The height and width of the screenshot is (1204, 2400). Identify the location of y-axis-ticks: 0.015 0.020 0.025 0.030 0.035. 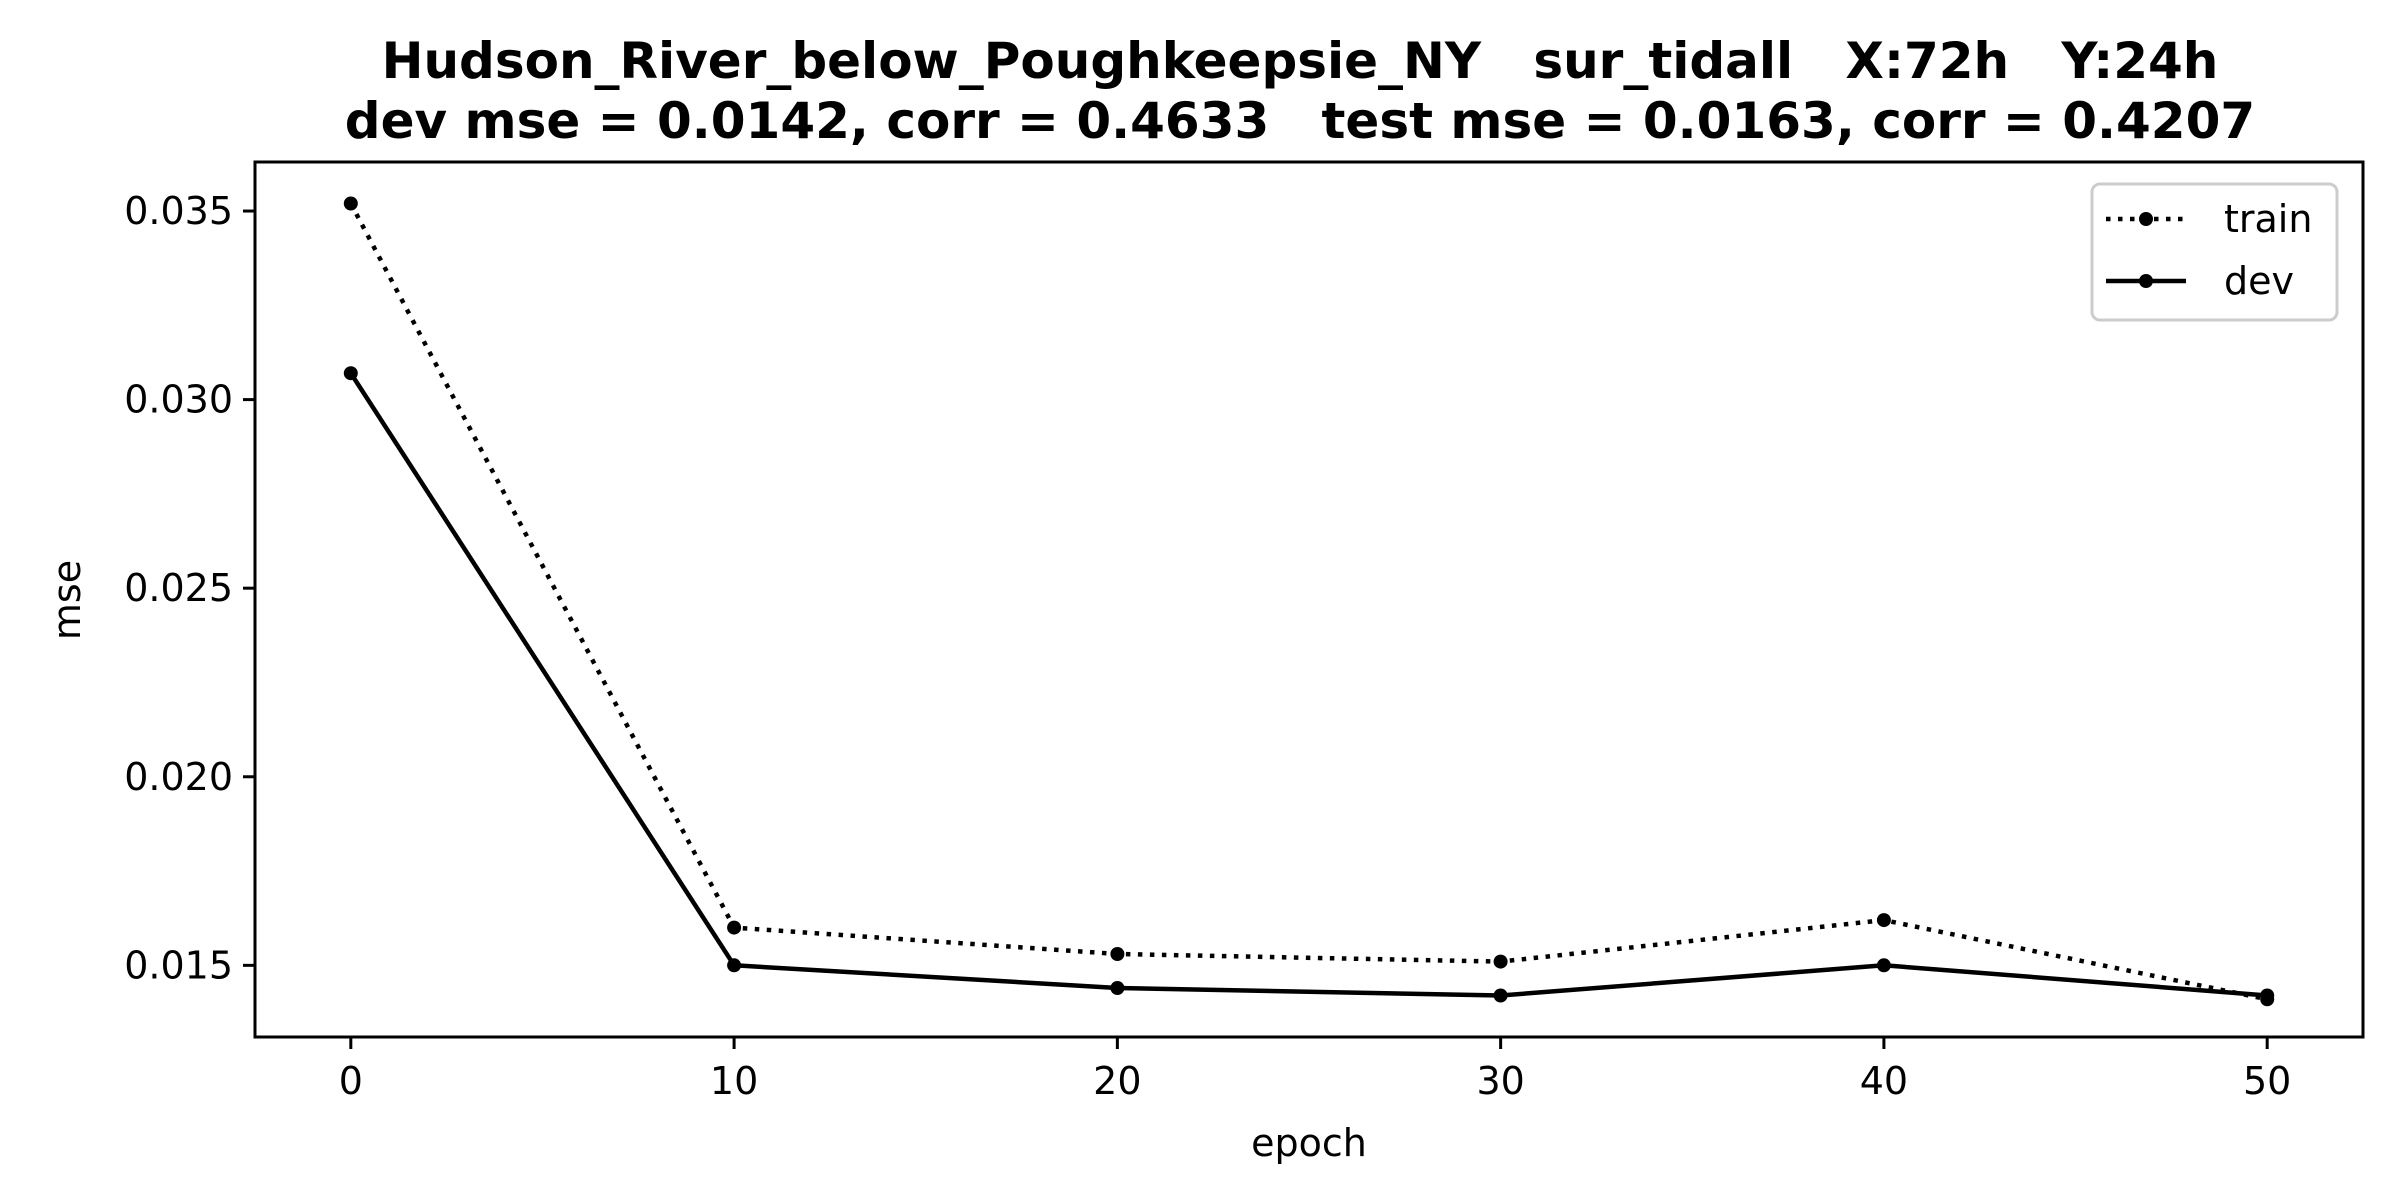
(189, 588).